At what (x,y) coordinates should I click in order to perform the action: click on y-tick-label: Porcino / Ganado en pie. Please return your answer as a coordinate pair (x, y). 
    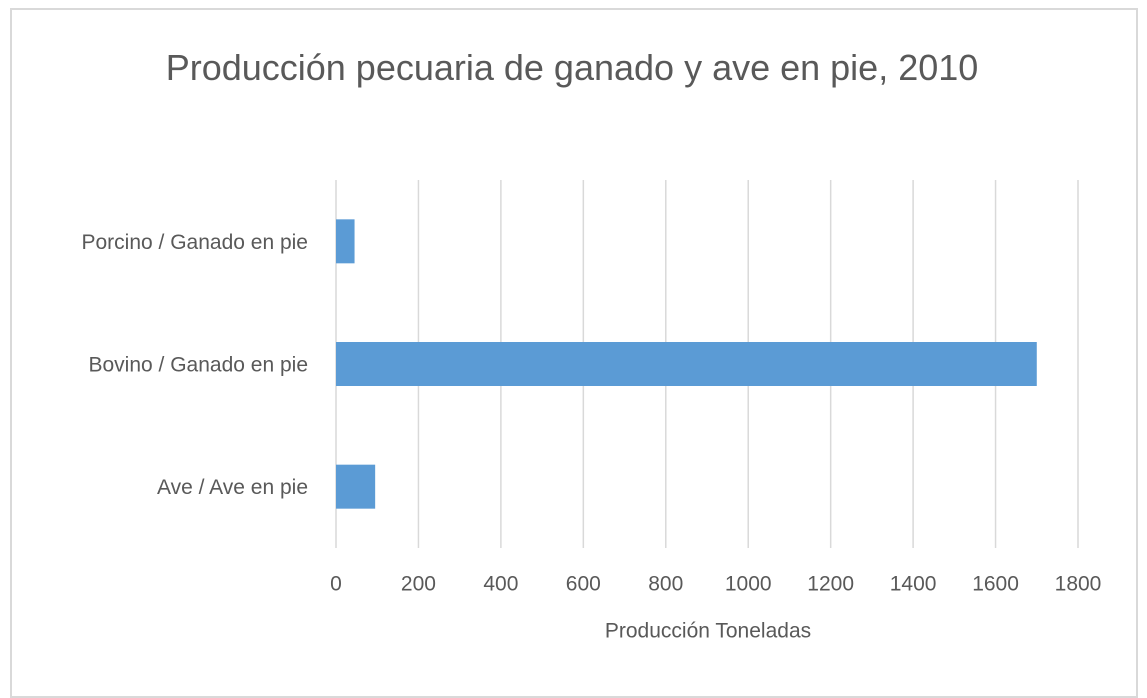
    Looking at the image, I should click on (195, 242).